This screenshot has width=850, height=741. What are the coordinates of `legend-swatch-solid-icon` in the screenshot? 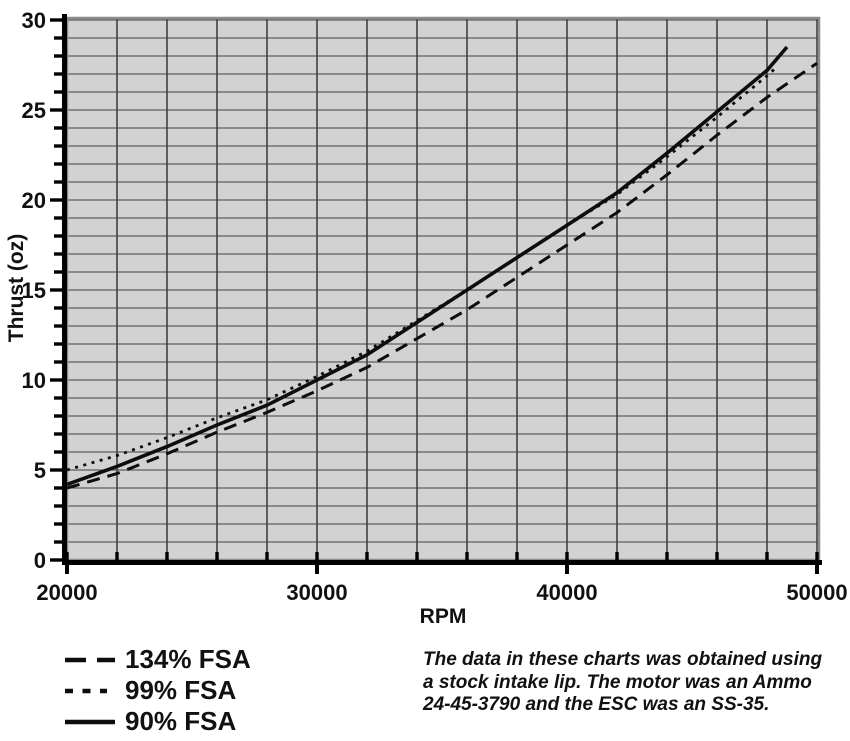 It's located at (90, 721).